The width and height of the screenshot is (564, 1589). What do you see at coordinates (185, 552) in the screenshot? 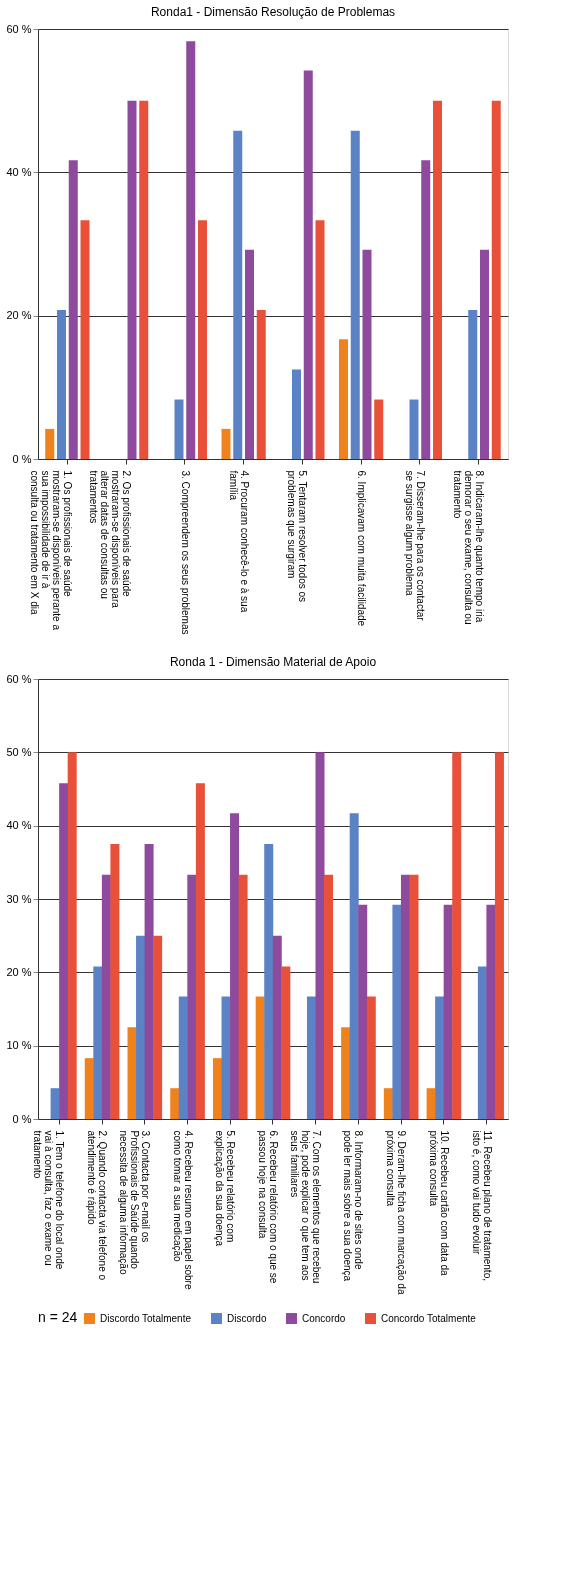
I see `x-tick-label: 3. Compreendem os seus problemas` at bounding box center [185, 552].